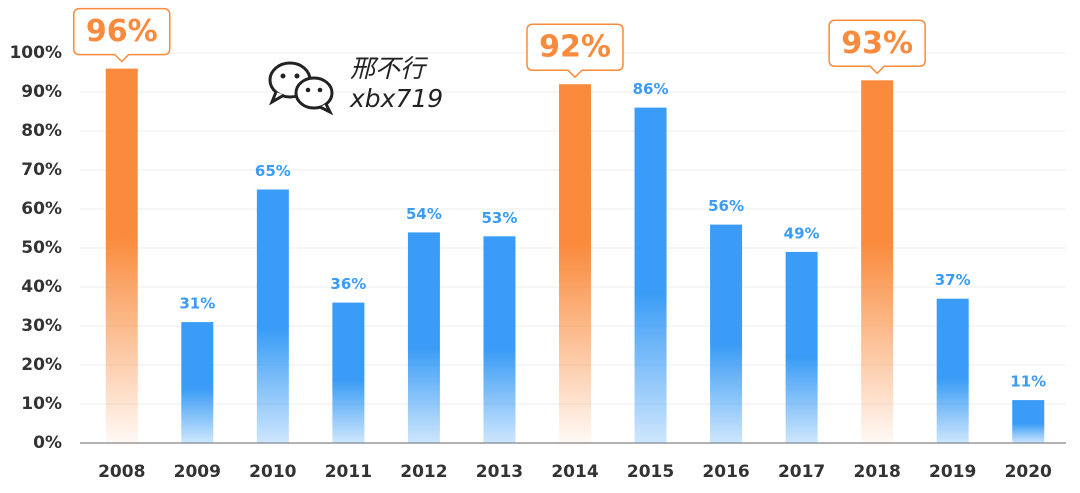  I want to click on x-tick-label: 2010, so click(272, 472).